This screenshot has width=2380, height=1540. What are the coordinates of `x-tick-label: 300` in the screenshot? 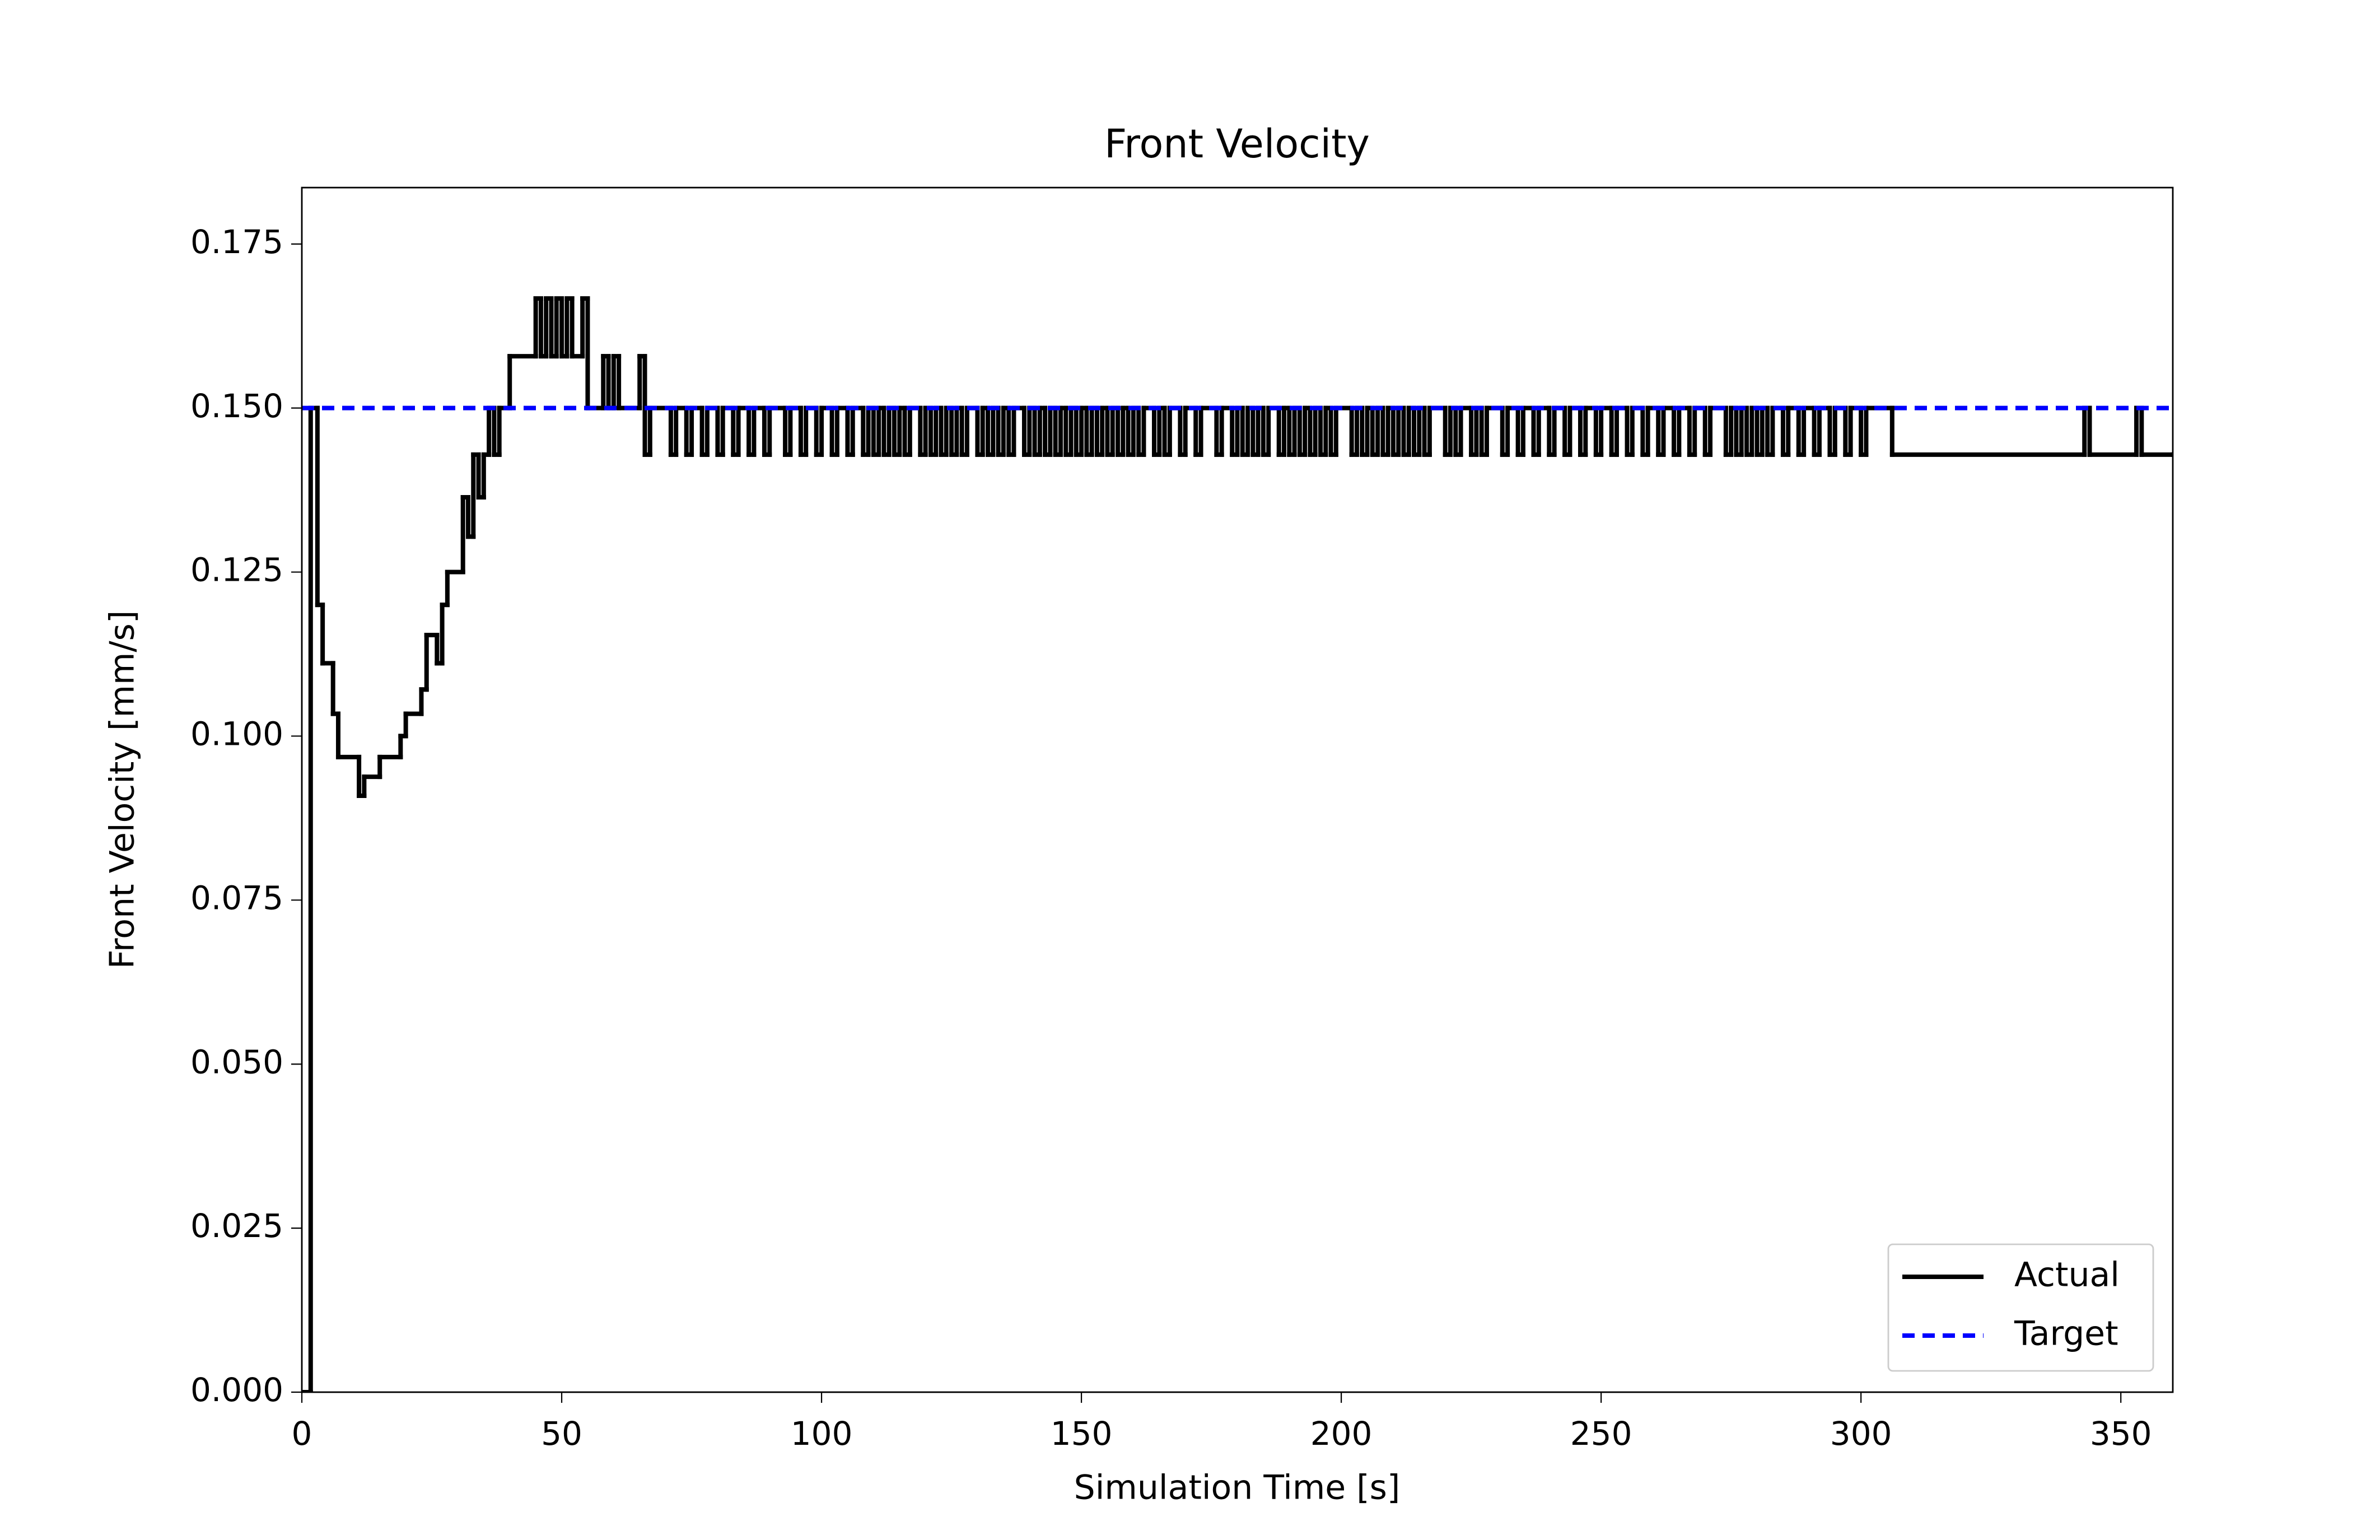 It's located at (1861, 1434).